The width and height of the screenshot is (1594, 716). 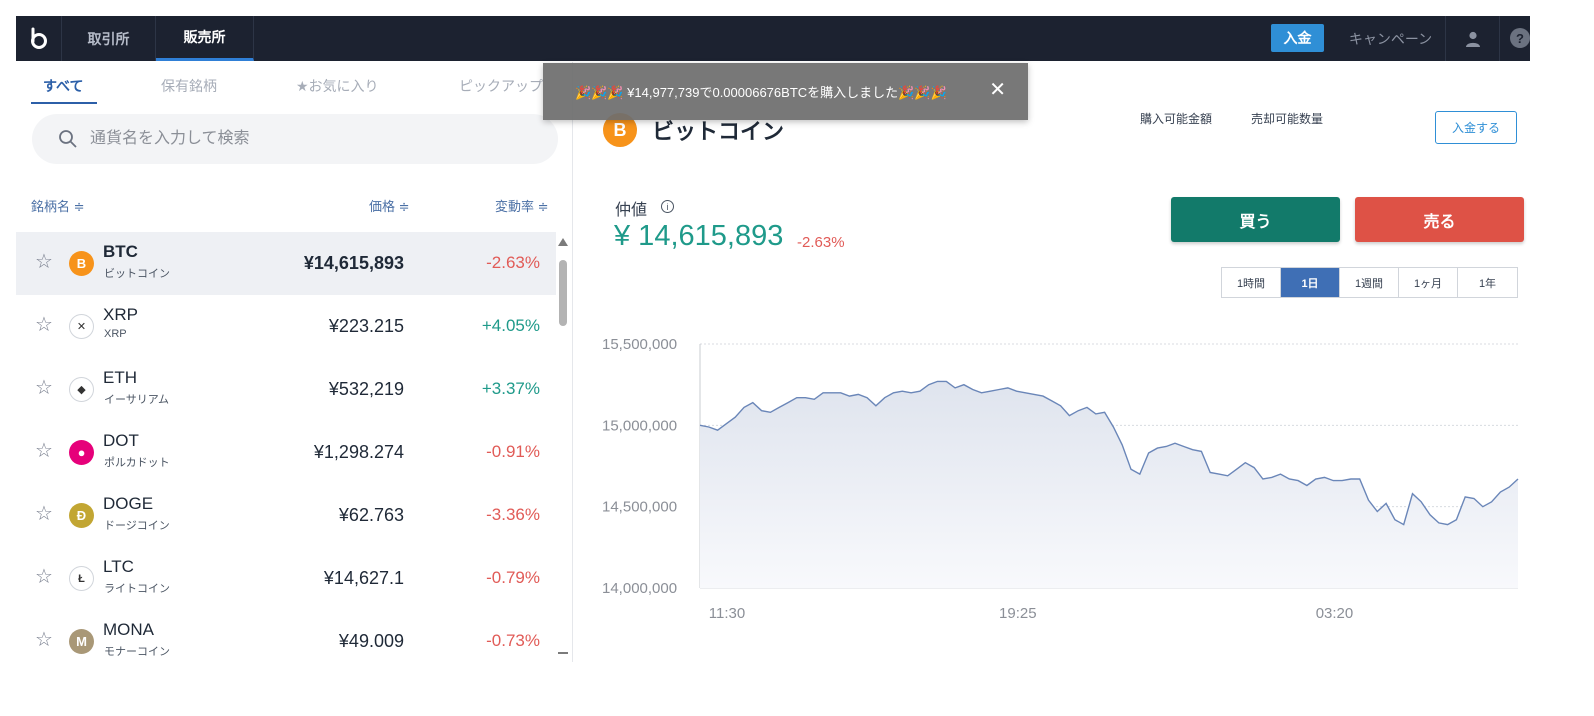 What do you see at coordinates (137, 651) in the screenshot?
I see `coin-japanese-name: モナーコイン` at bounding box center [137, 651].